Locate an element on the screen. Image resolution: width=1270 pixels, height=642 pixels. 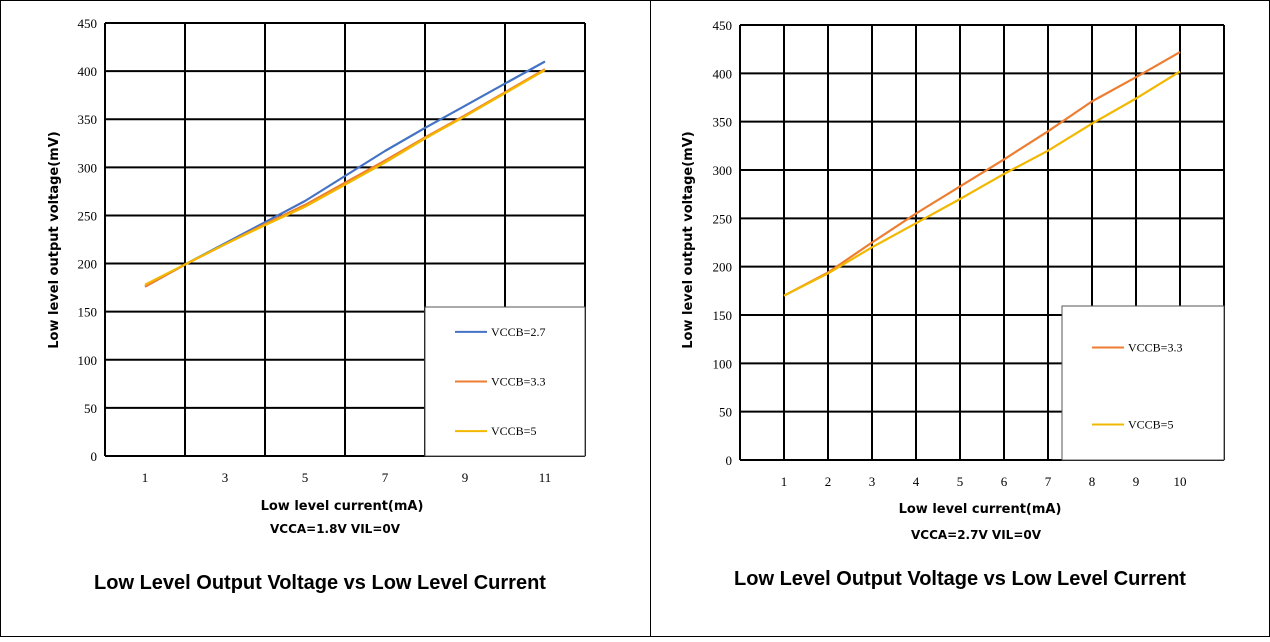
condition-label: VCCA=2.7V VIL=0V is located at coordinates (976, 535).